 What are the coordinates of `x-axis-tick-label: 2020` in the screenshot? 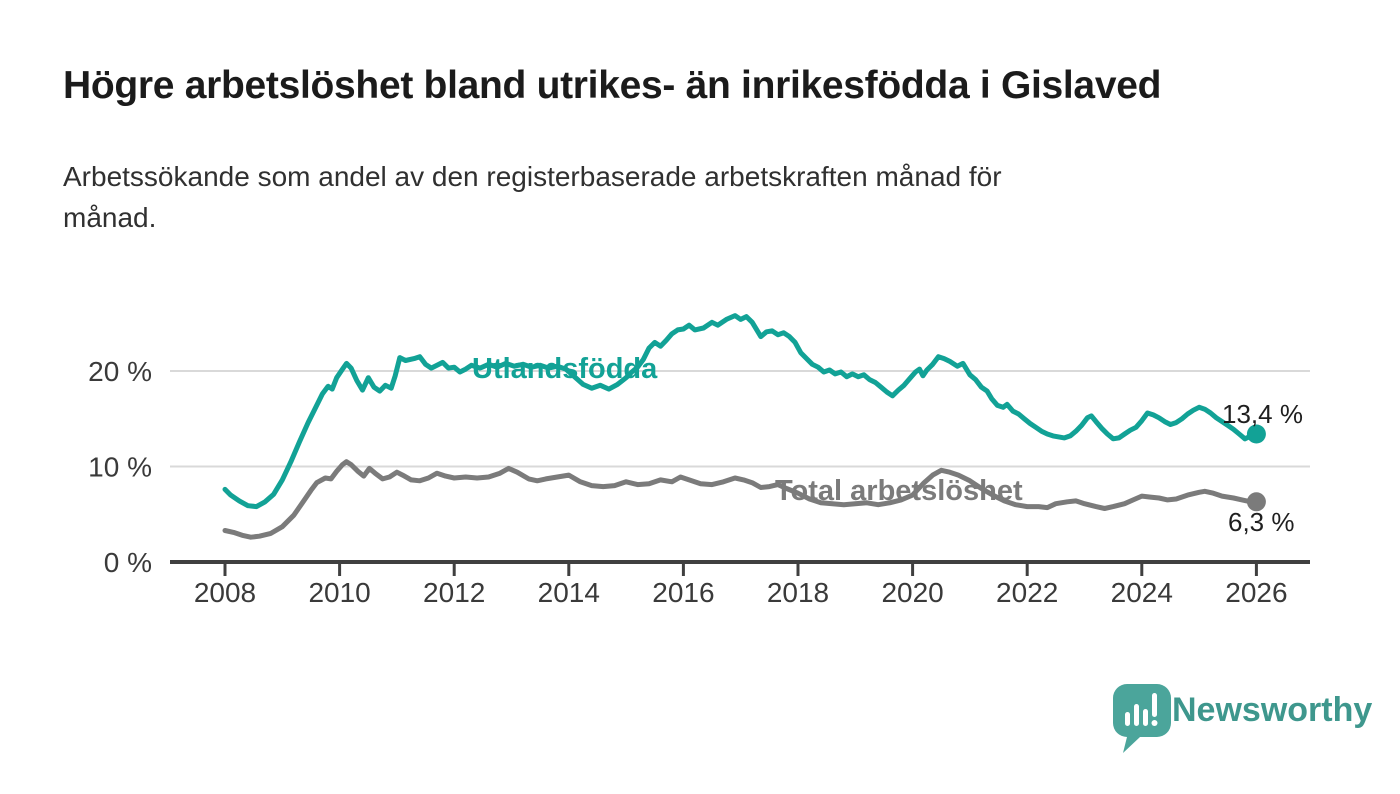 It's located at (912, 592).